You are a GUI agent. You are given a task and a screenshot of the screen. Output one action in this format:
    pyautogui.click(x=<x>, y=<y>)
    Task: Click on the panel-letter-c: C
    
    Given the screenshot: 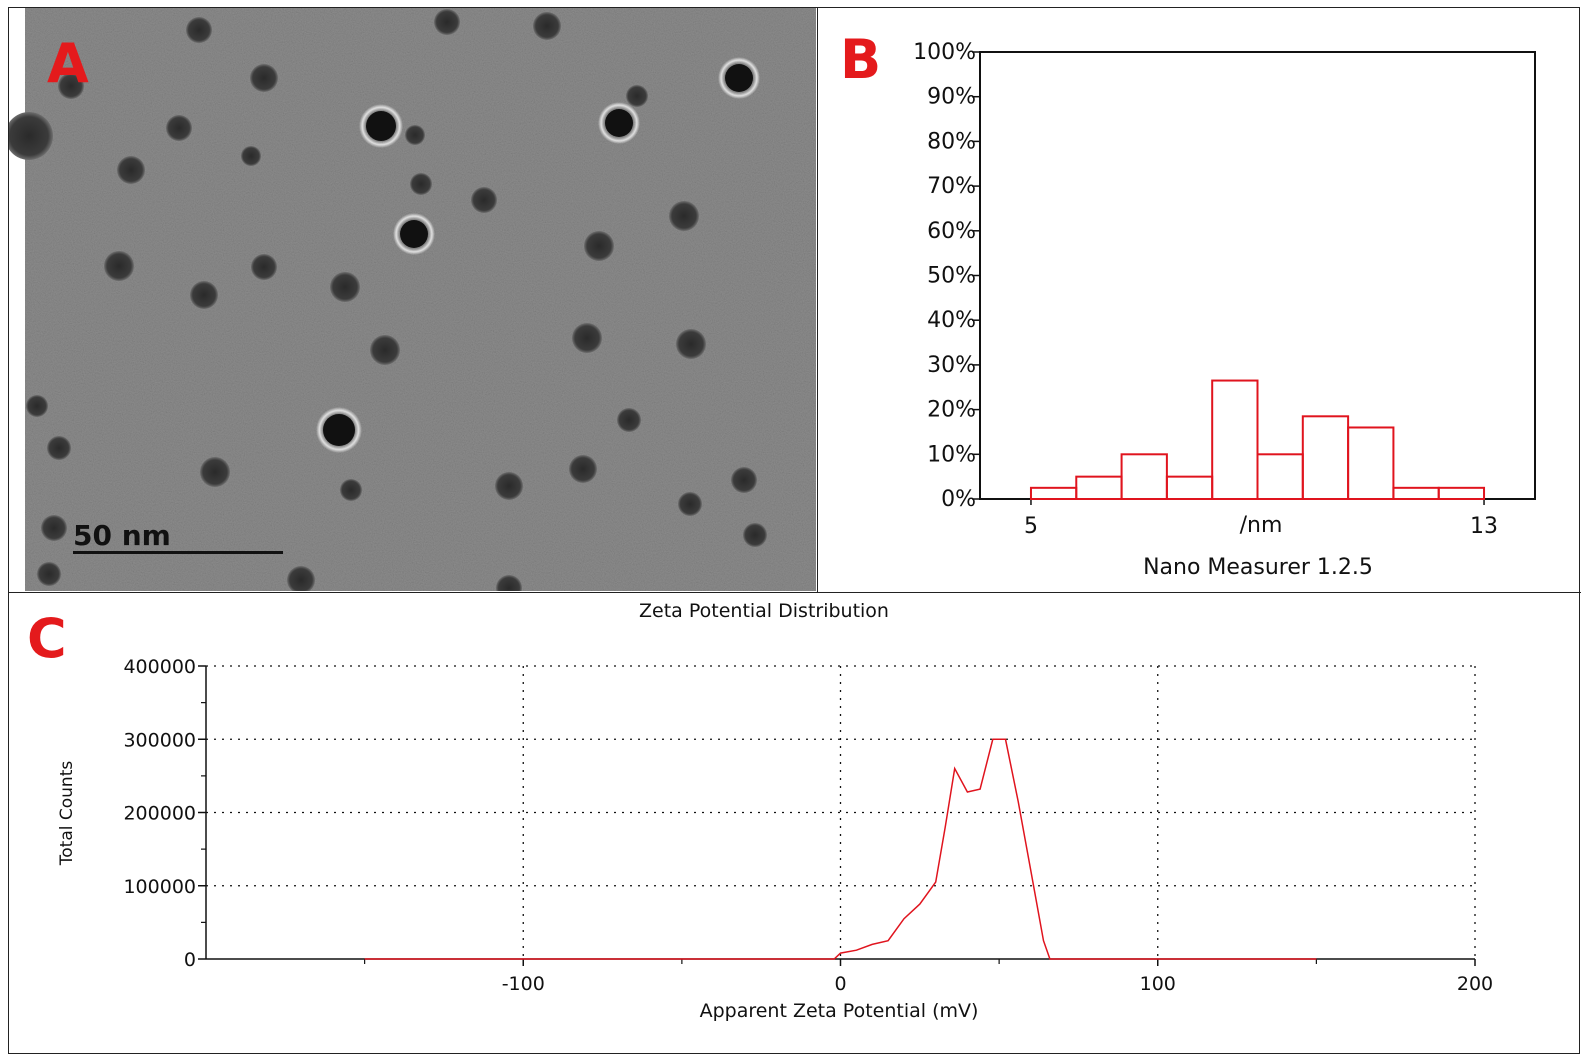 What is the action you would take?
    pyautogui.click(x=47, y=638)
    